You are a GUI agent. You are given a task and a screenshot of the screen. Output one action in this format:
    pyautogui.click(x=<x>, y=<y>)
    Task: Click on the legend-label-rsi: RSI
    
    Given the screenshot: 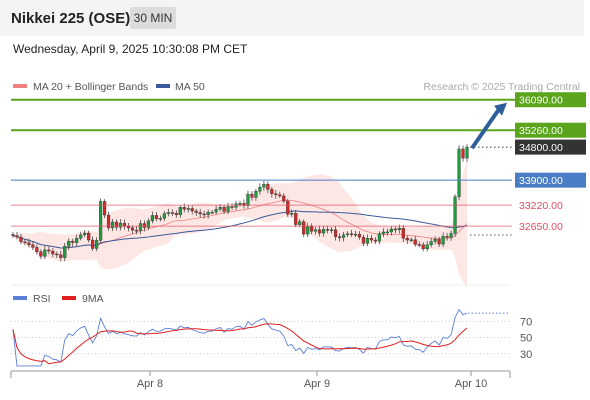 What is the action you would take?
    pyautogui.click(x=42, y=299)
    